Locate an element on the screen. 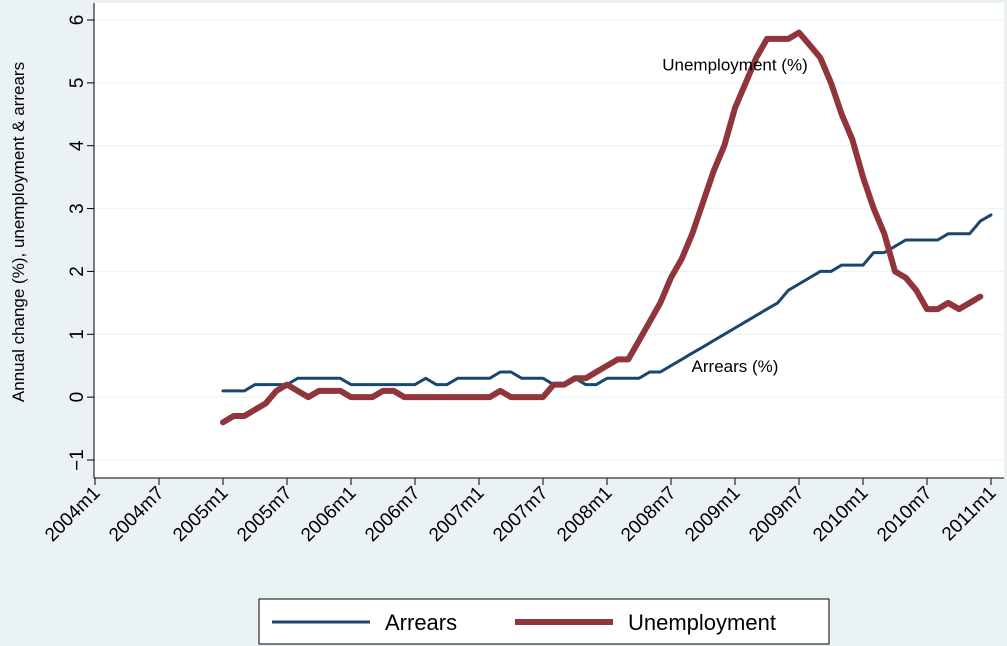 This screenshot has width=1007, height=646. x-tick-label: 2008m1 is located at coordinates (584, 514).